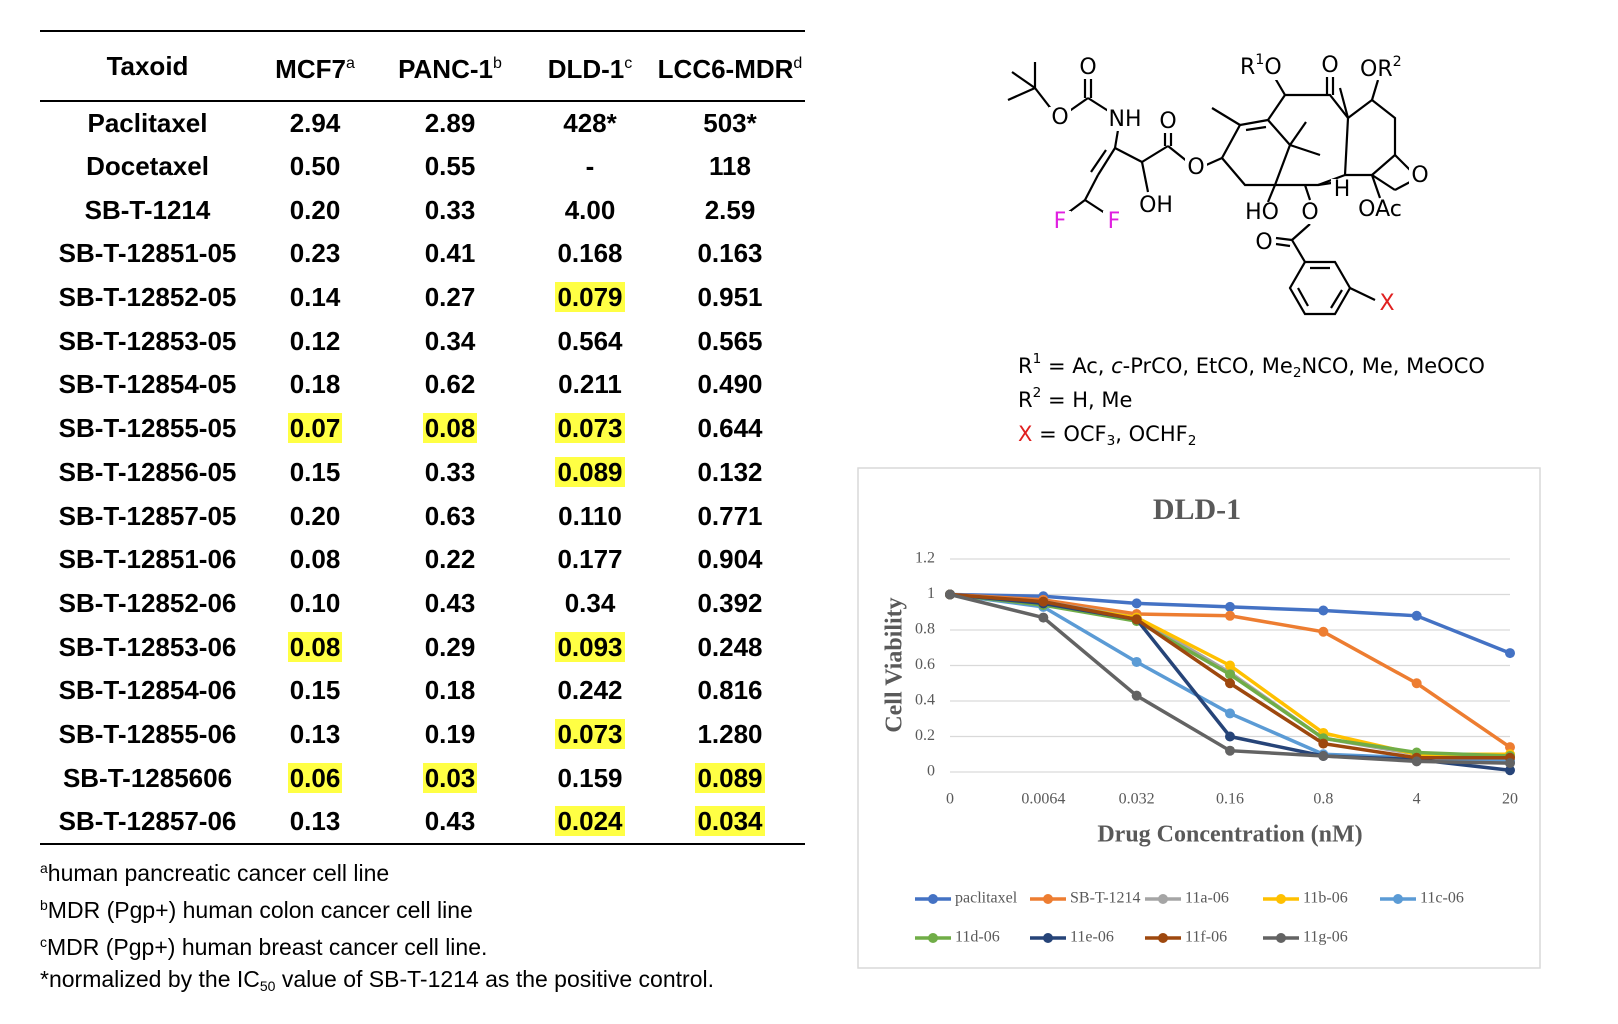  I want to click on highlighted-value: 0.073, so click(590, 428).